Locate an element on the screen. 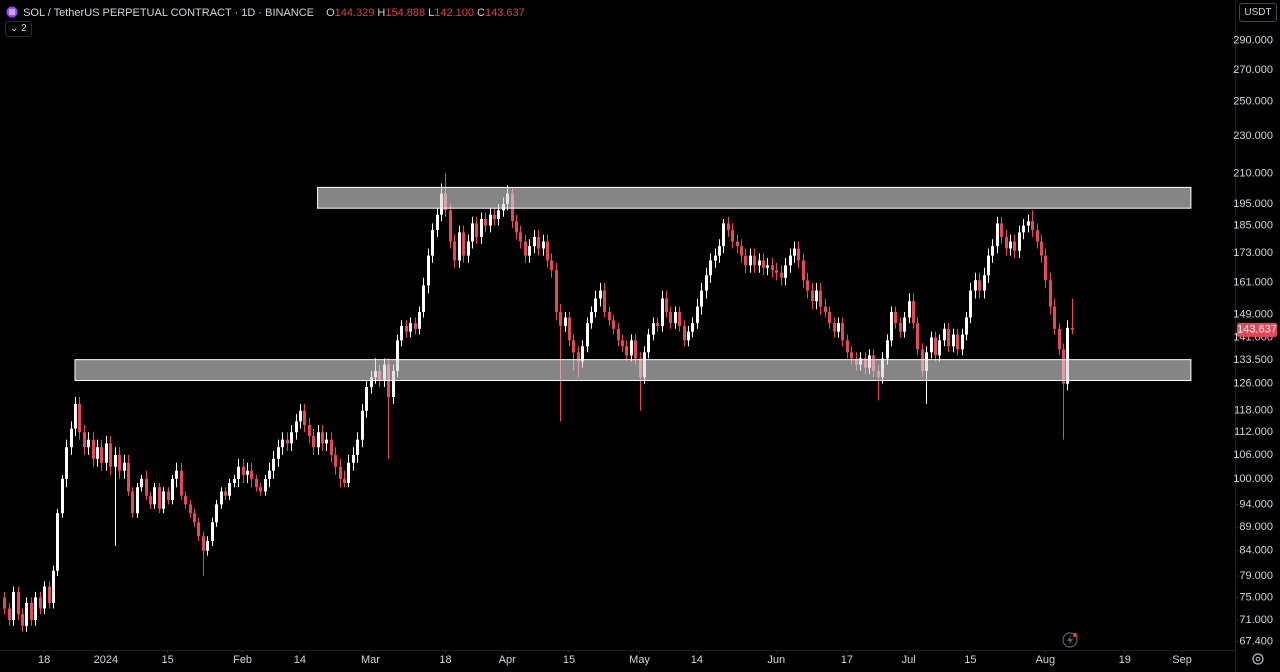 This screenshot has width=1280, height=672. alert-bolt is located at coordinates (1070, 640).